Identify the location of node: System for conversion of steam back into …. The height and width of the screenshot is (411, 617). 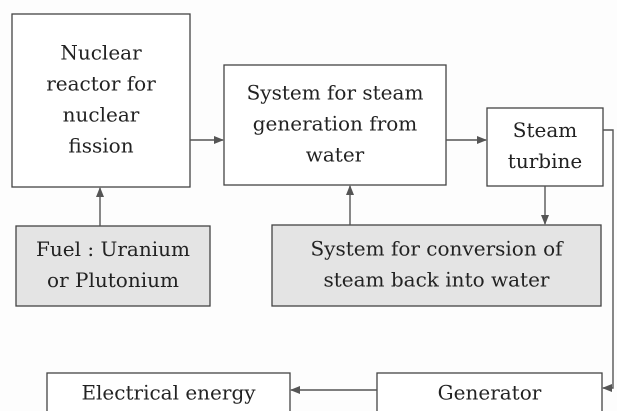
(436, 265).